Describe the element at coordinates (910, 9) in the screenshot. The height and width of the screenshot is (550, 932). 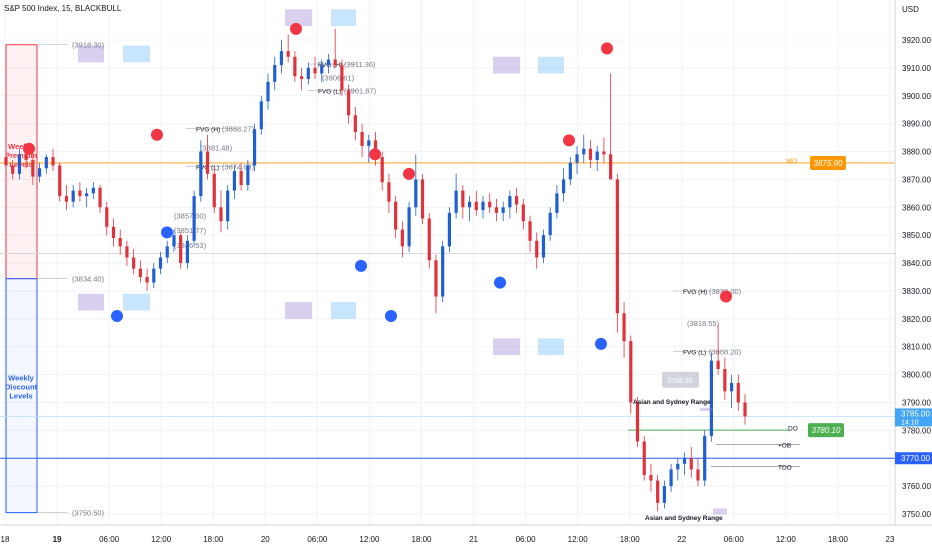
I see `price-axis-unit: USD` at that location.